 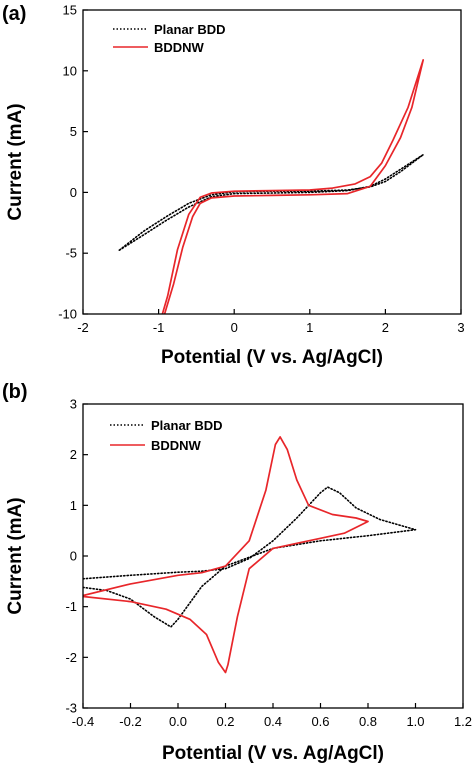 What do you see at coordinates (178, 721) in the screenshot?
I see `panel-b-x-tick-label: 0.0` at bounding box center [178, 721].